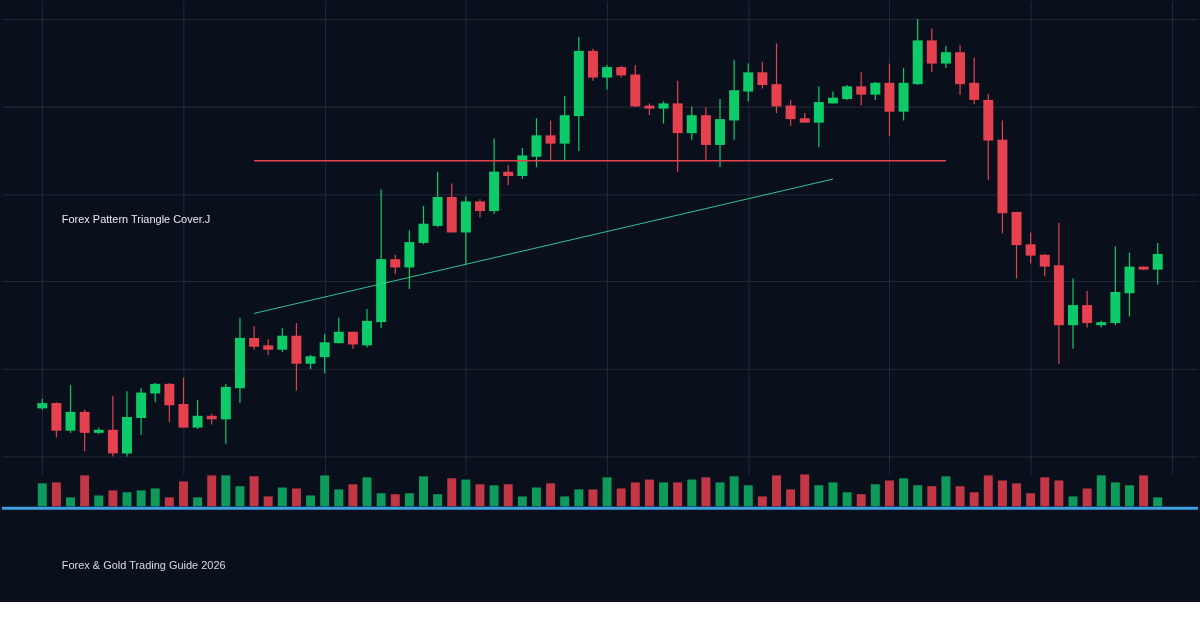  Describe the element at coordinates (136, 219) in the screenshot. I see `annotation: Forex Pattern Triangle Cover.J` at that location.